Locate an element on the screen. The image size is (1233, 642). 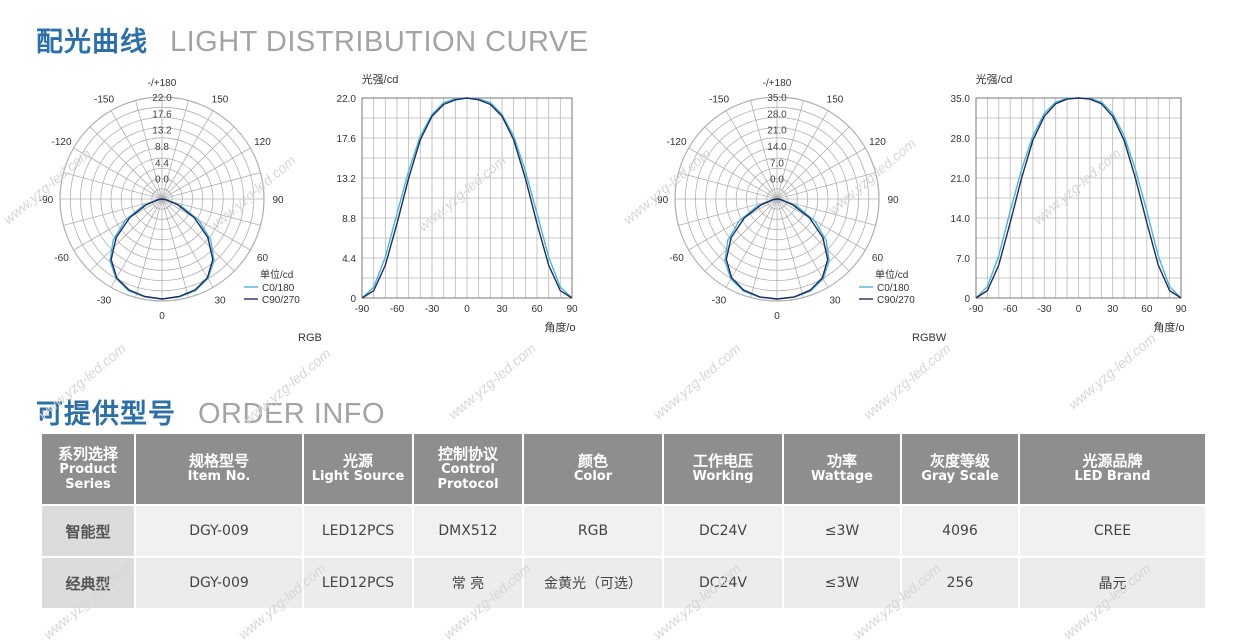
table-header-cell: 光源 Light Source is located at coordinates (358, 470).